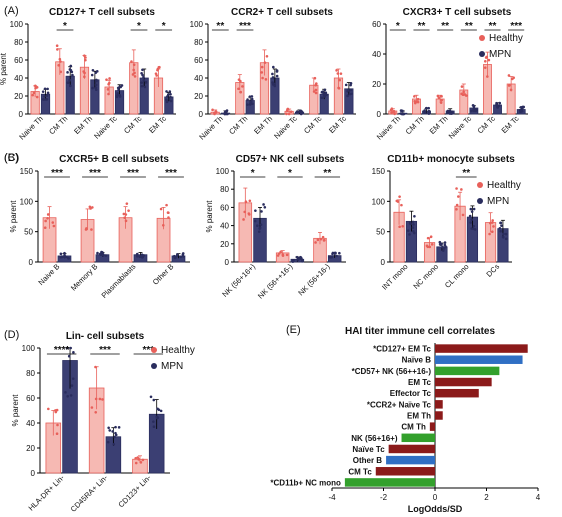  I want to click on category-label: EM Tc, so click(510, 124).